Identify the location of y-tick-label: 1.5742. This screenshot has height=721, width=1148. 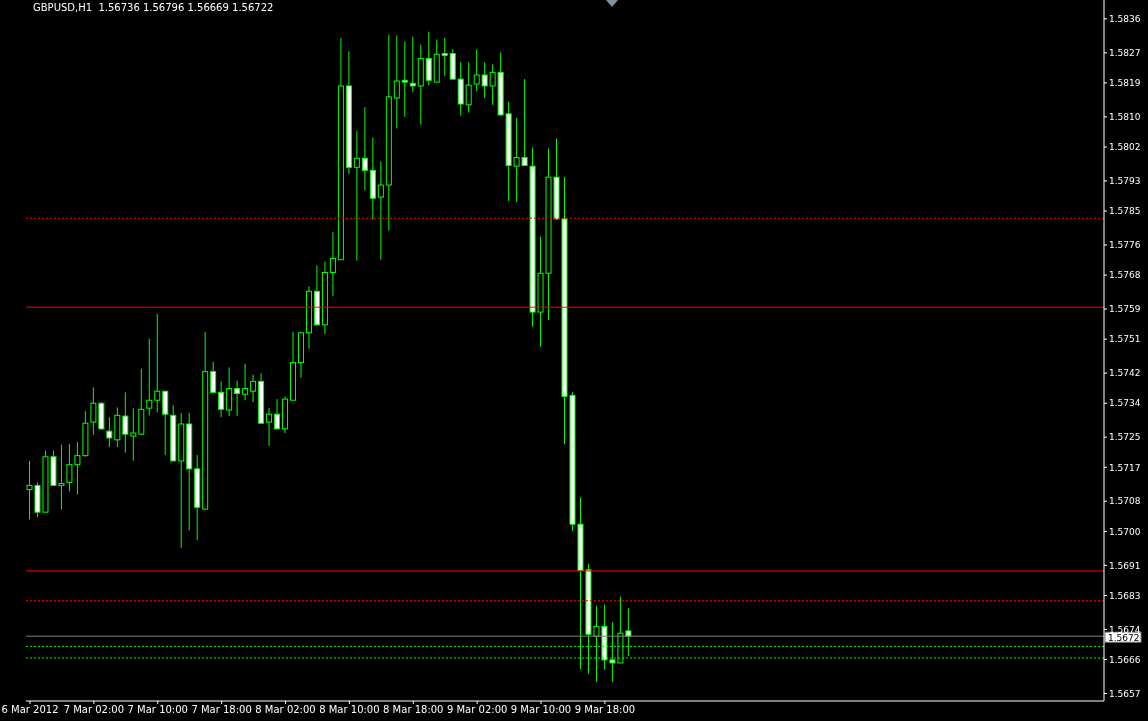
(1125, 373).